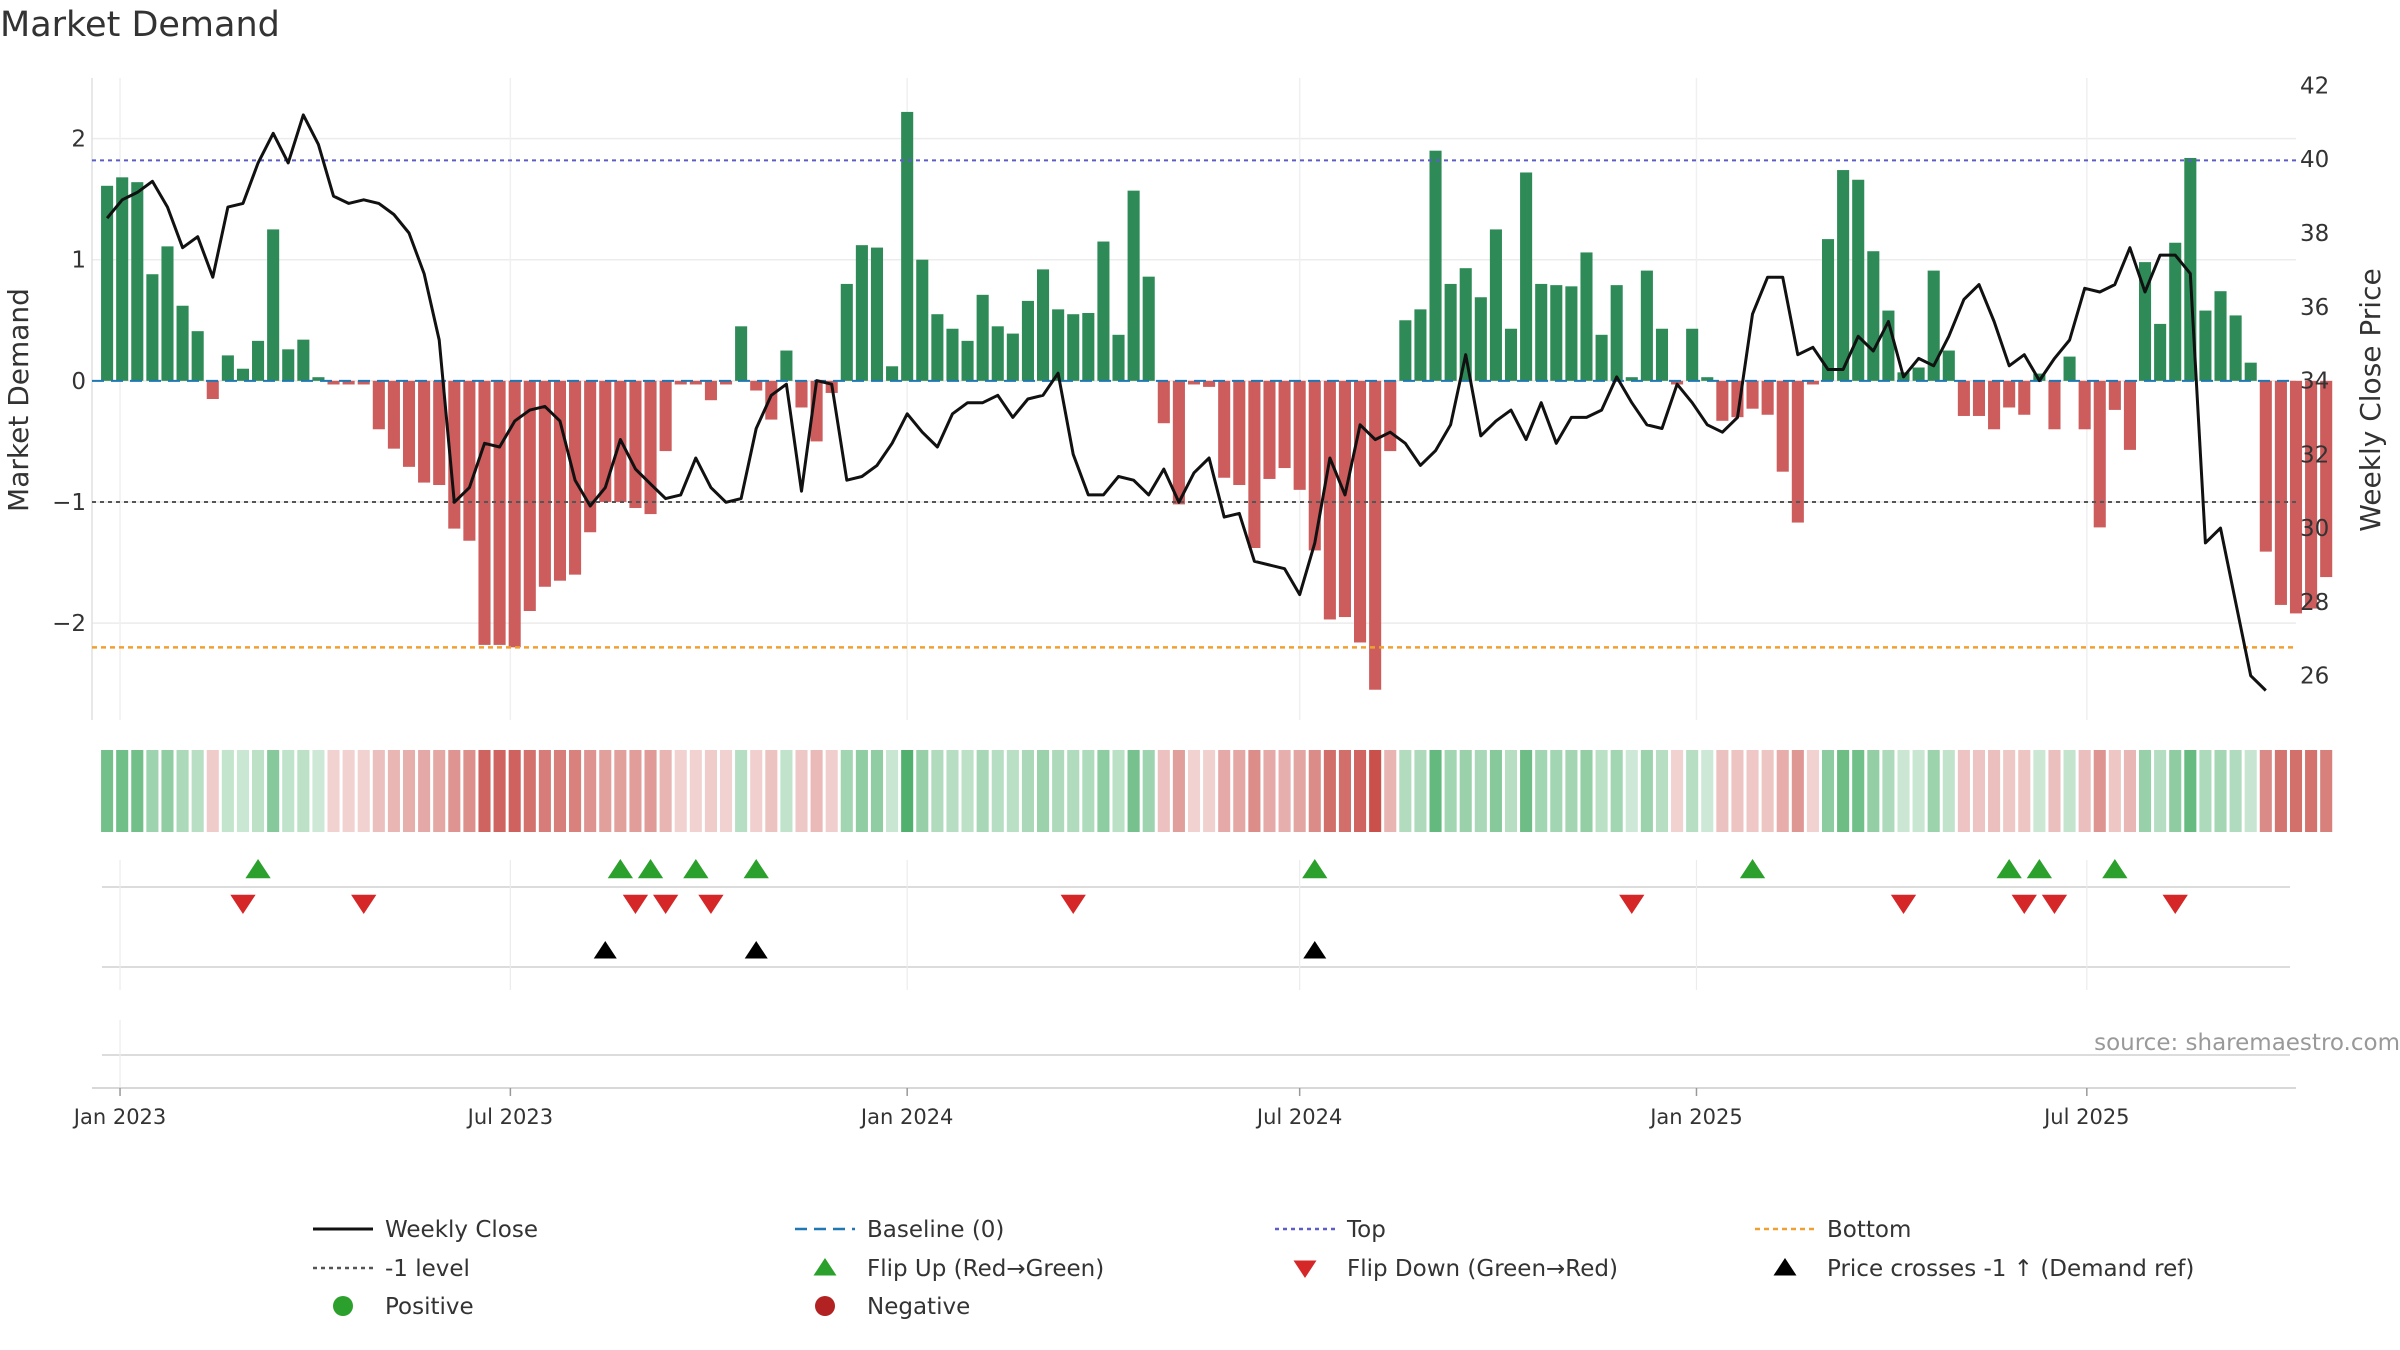  What do you see at coordinates (1695, 1117) in the screenshot?
I see `x-tick-label: Jan 2025` at bounding box center [1695, 1117].